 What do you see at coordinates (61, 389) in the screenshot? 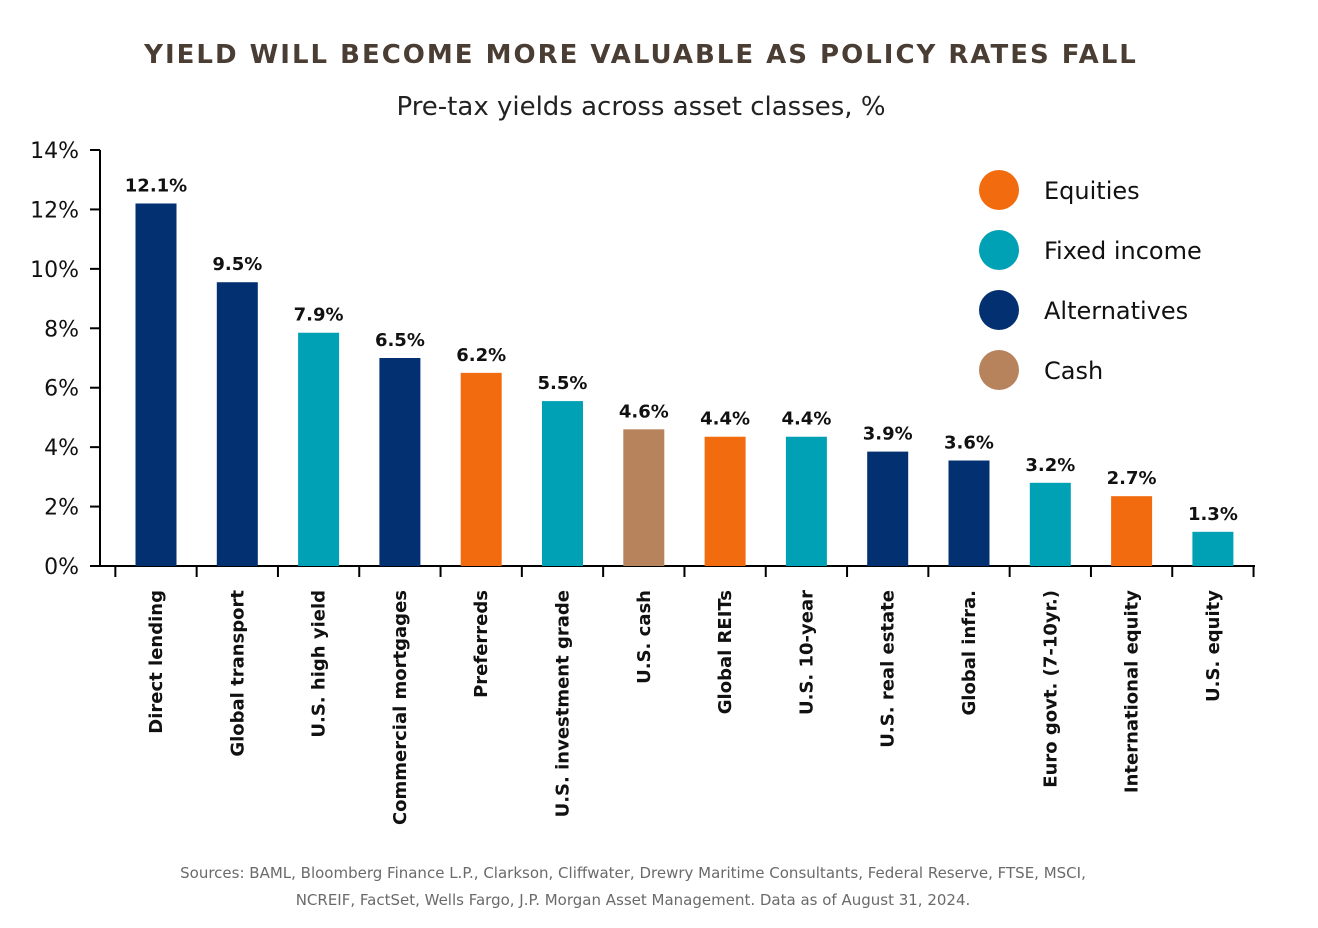
I see `y-tick-label: 6%` at bounding box center [61, 389].